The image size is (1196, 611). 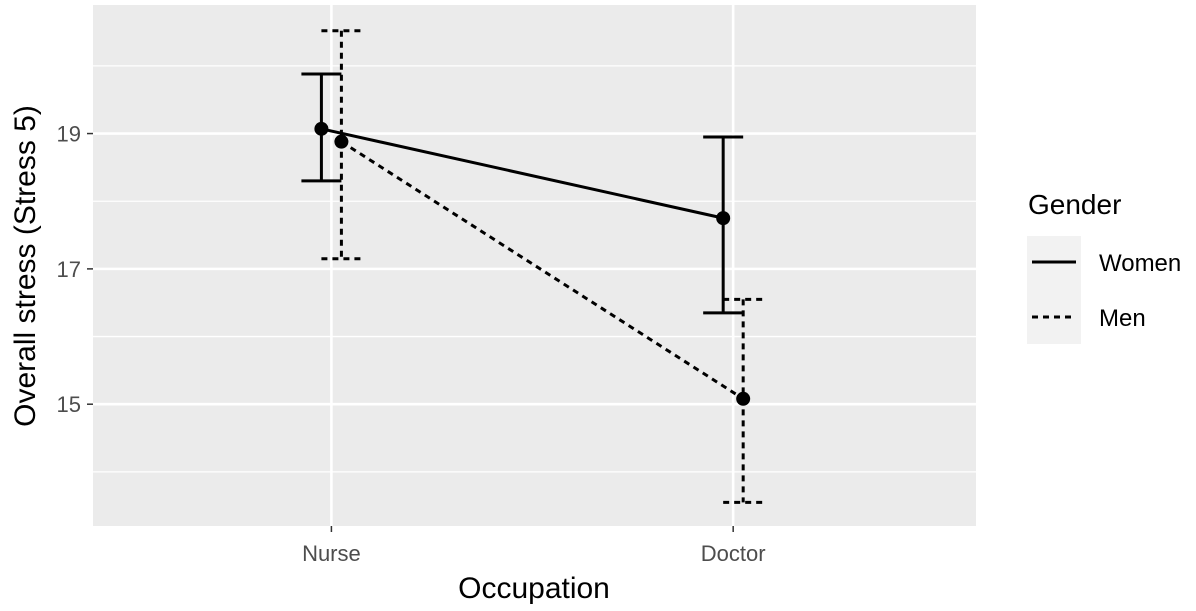 I want to click on legend-label: Men, so click(x=1122, y=318).